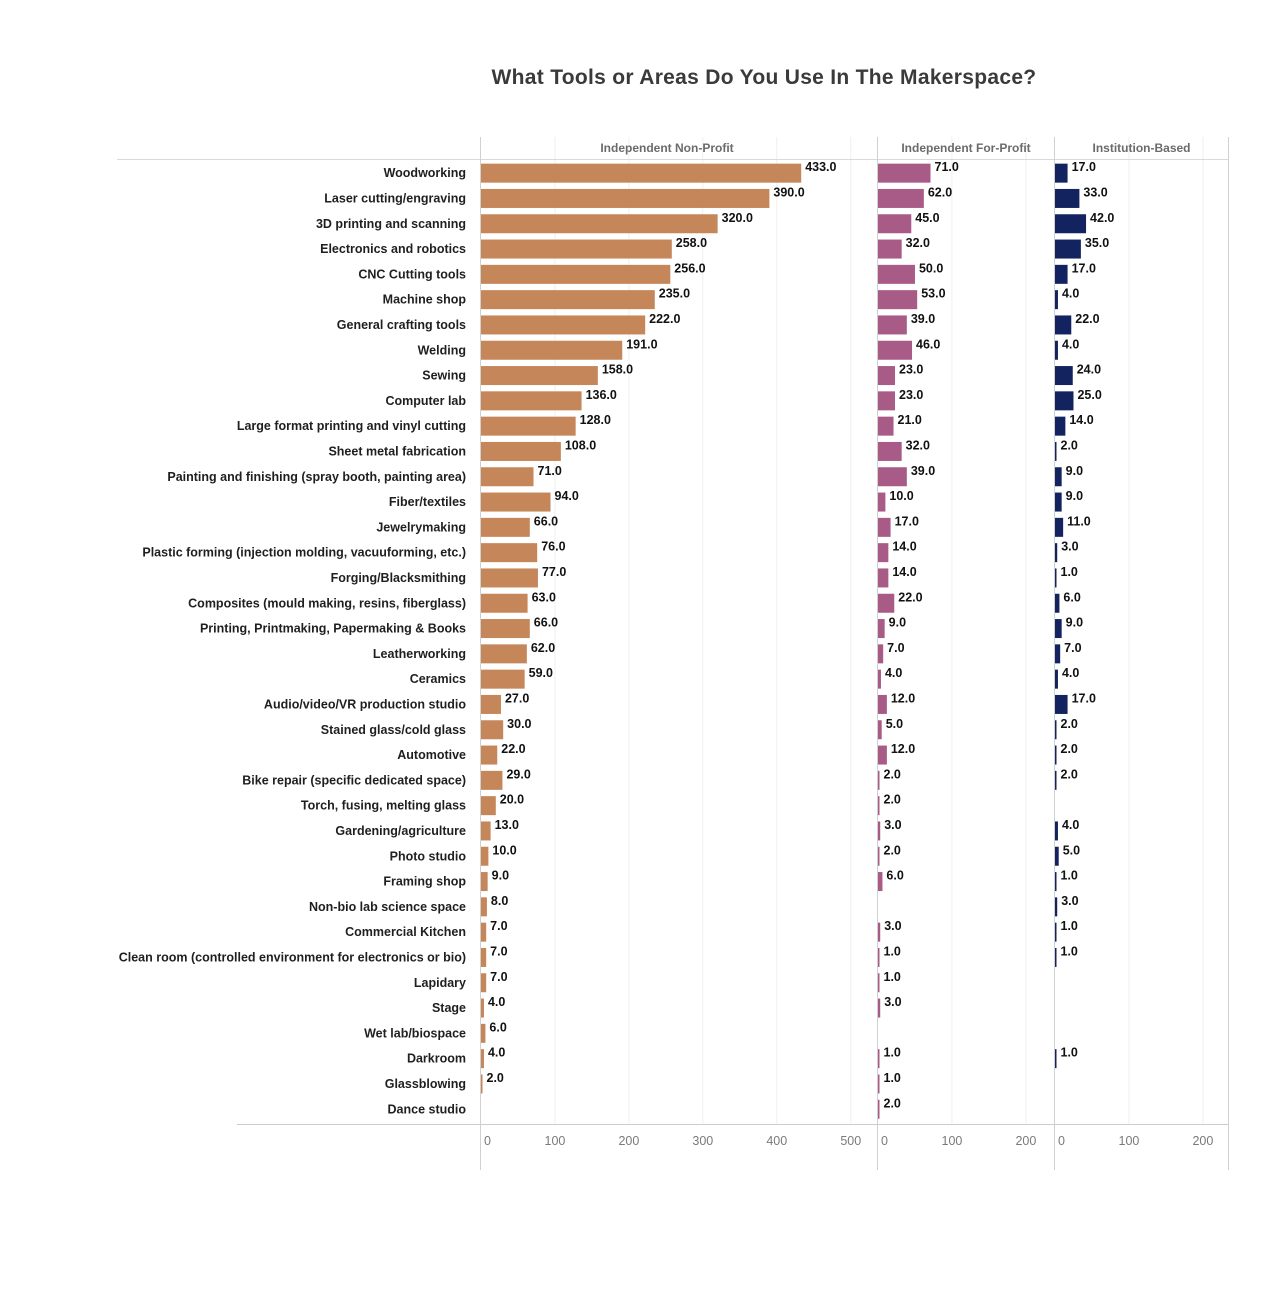 The width and height of the screenshot is (1284, 1313). Describe the element at coordinates (923, 471) in the screenshot. I see `value-label: 39.0` at that location.